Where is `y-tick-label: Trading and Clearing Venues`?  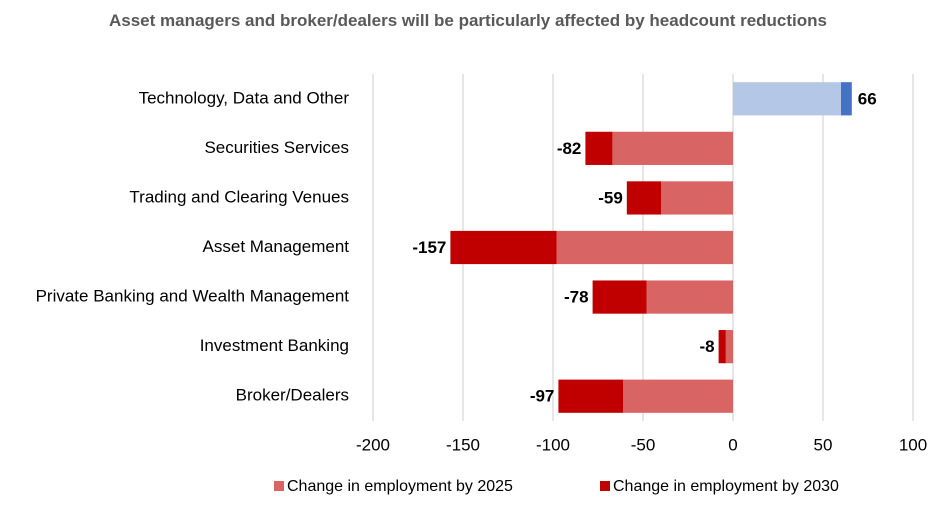 y-tick-label: Trading and Clearing Venues is located at coordinates (239, 196).